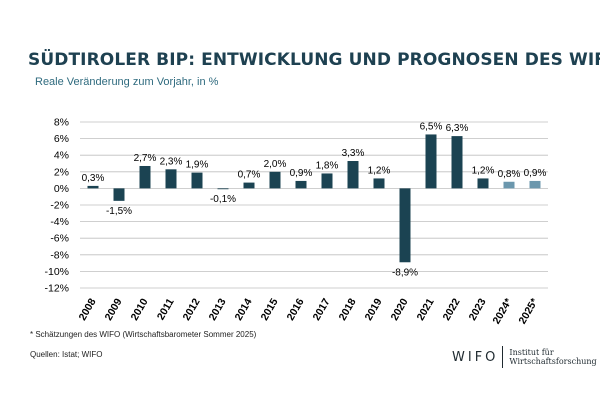 The width and height of the screenshot is (600, 400). I want to click on x-tick-label: 2021, so click(426, 309).